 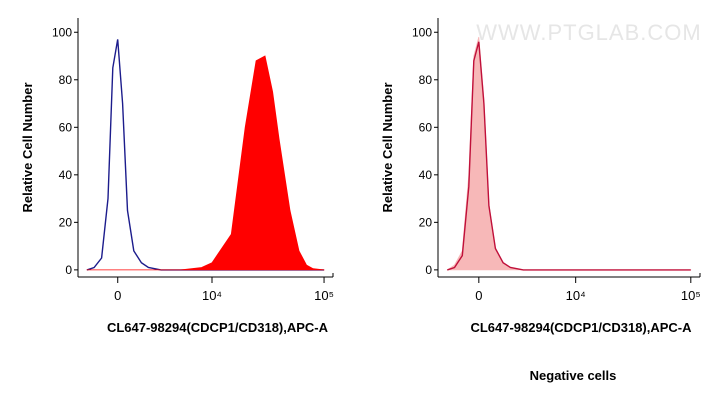 What do you see at coordinates (573, 375) in the screenshot?
I see `caption: Negative cells` at bounding box center [573, 375].